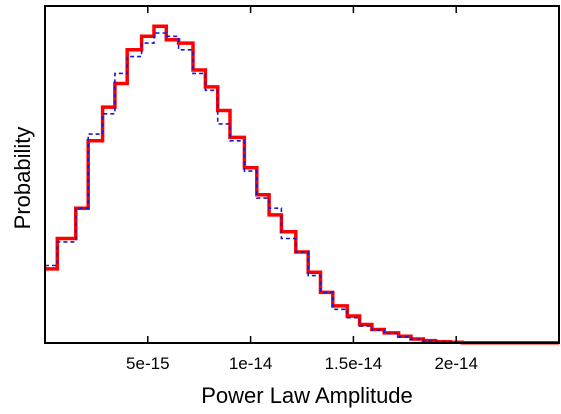 This screenshot has width=561, height=414. What do you see at coordinates (147, 363) in the screenshot?
I see `x-tick-label: 5e-15` at bounding box center [147, 363].